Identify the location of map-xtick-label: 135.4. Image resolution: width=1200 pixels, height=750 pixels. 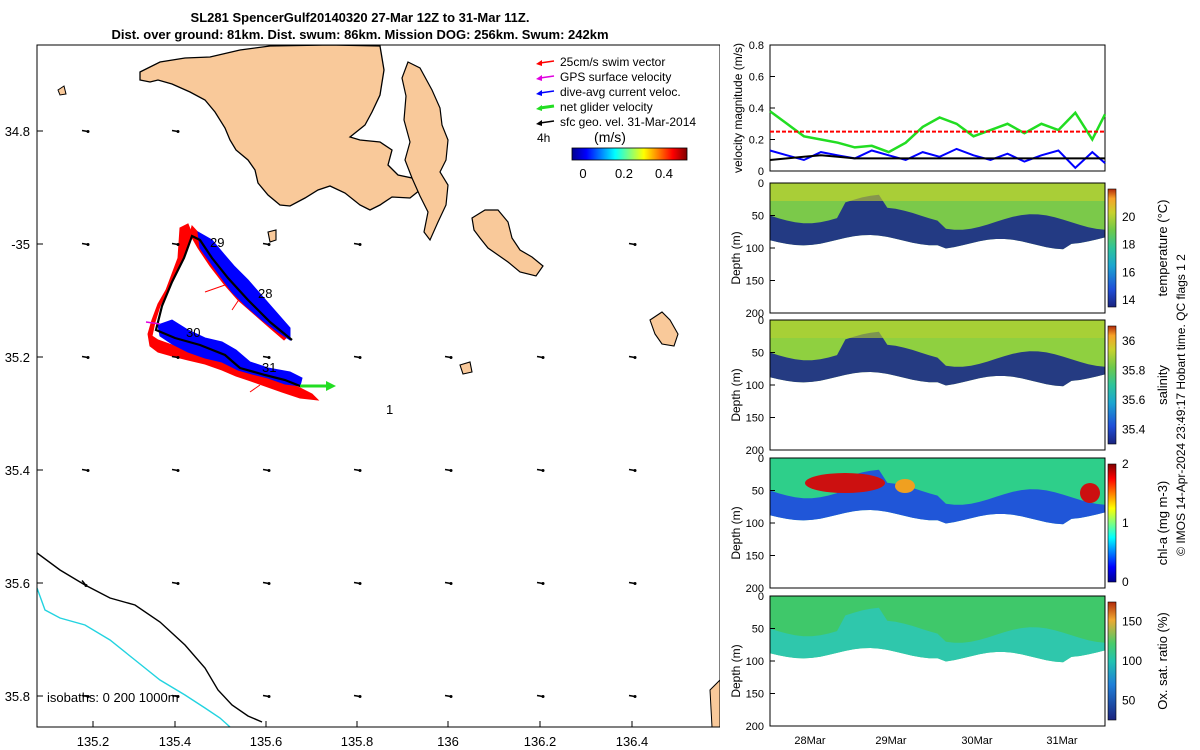
(175, 741).